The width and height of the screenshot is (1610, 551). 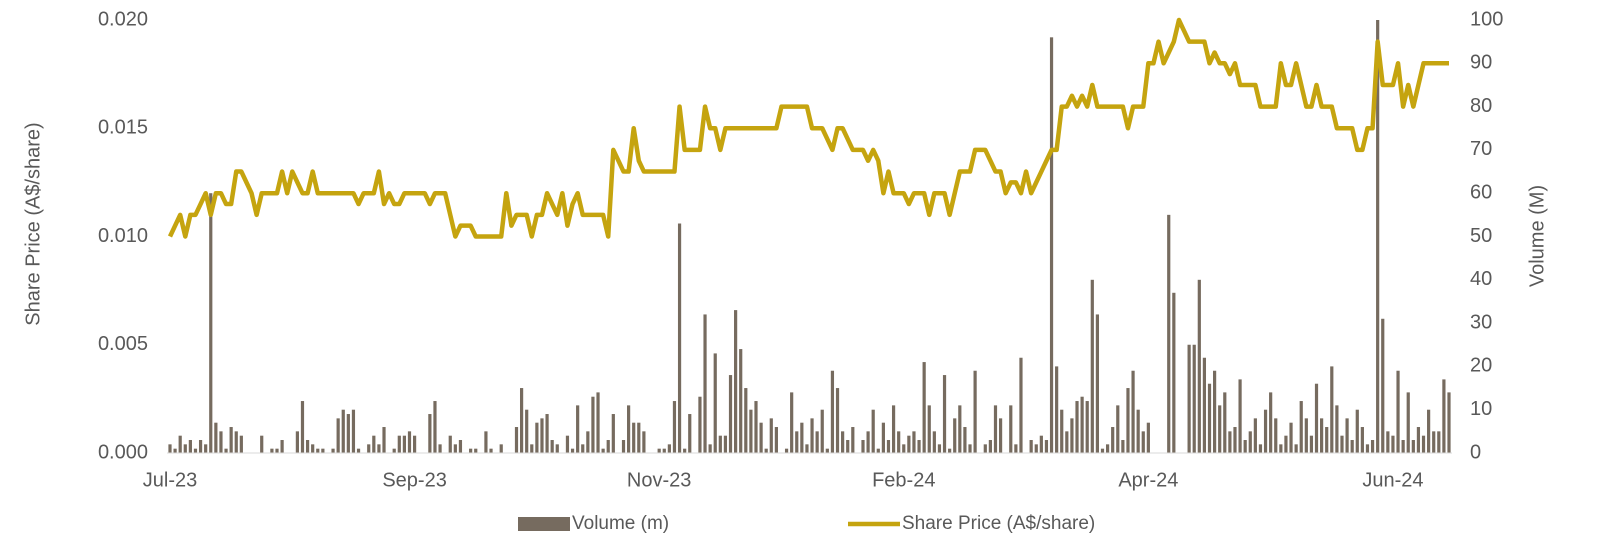 I want to click on y2-tick-label: 90, so click(x=1481, y=63).